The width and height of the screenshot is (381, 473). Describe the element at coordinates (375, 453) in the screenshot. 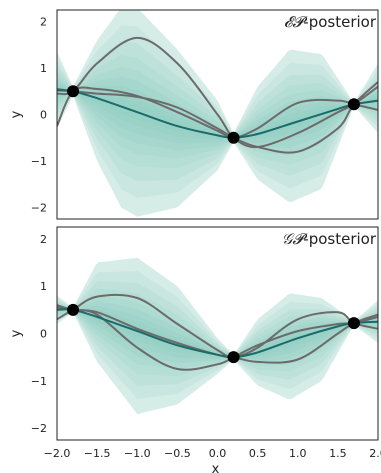

I see `x-tick-label: 2.0` at that location.